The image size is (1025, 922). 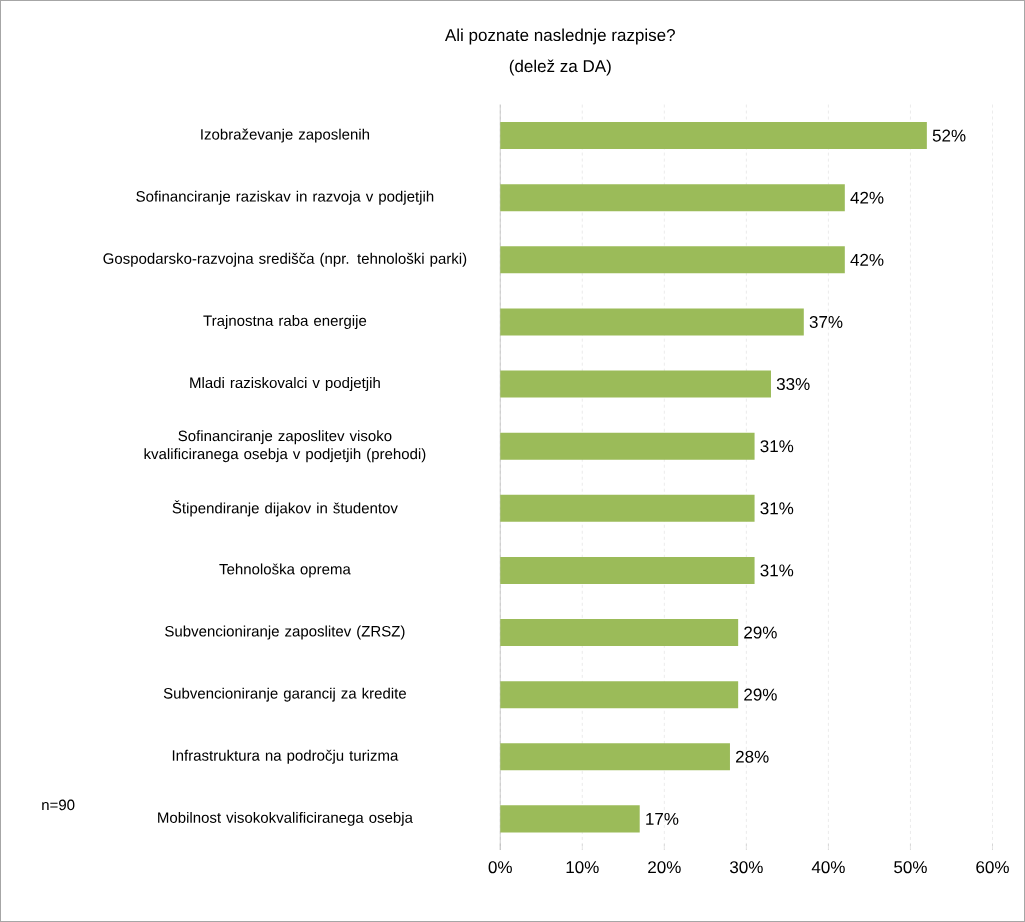 What do you see at coordinates (560, 67) in the screenshot?
I see `chart-subtitle: (delež za DA)` at bounding box center [560, 67].